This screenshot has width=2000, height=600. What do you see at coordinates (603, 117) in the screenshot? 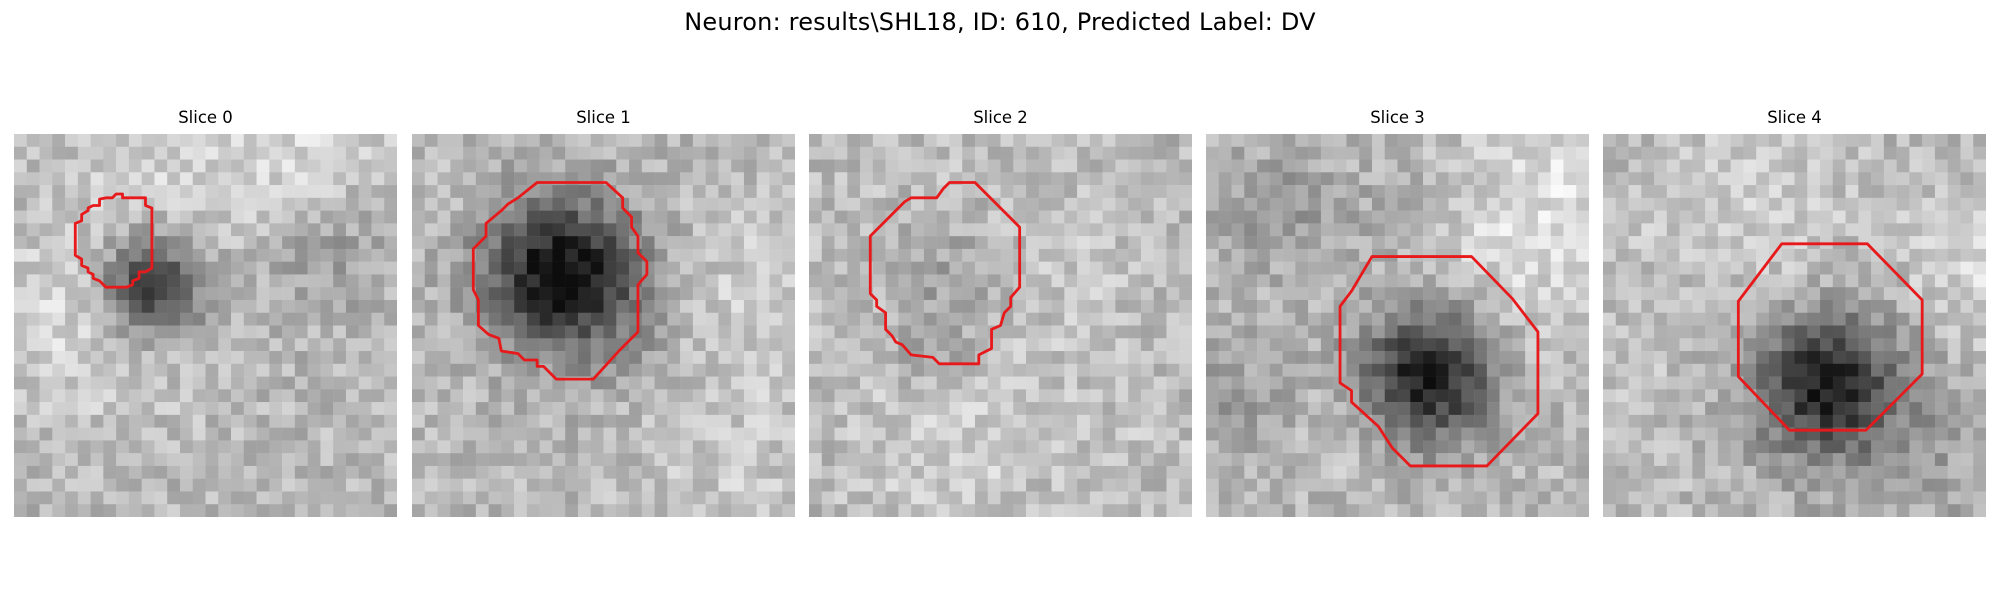
I see `slice-title: Slice 1` at bounding box center [603, 117].